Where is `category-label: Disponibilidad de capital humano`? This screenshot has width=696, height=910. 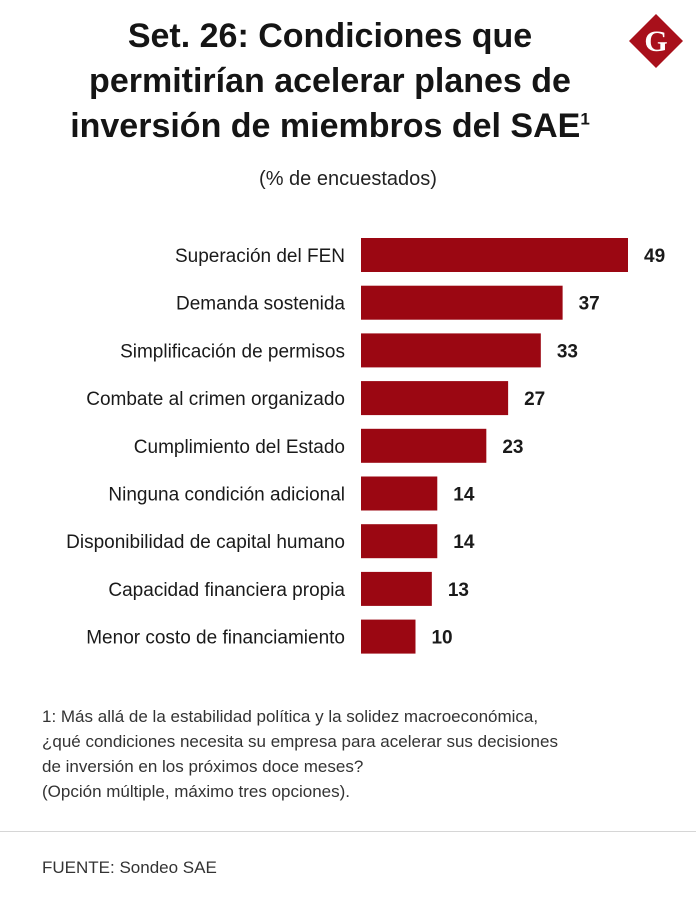 category-label: Disponibilidad de capital humano is located at coordinates (205, 542).